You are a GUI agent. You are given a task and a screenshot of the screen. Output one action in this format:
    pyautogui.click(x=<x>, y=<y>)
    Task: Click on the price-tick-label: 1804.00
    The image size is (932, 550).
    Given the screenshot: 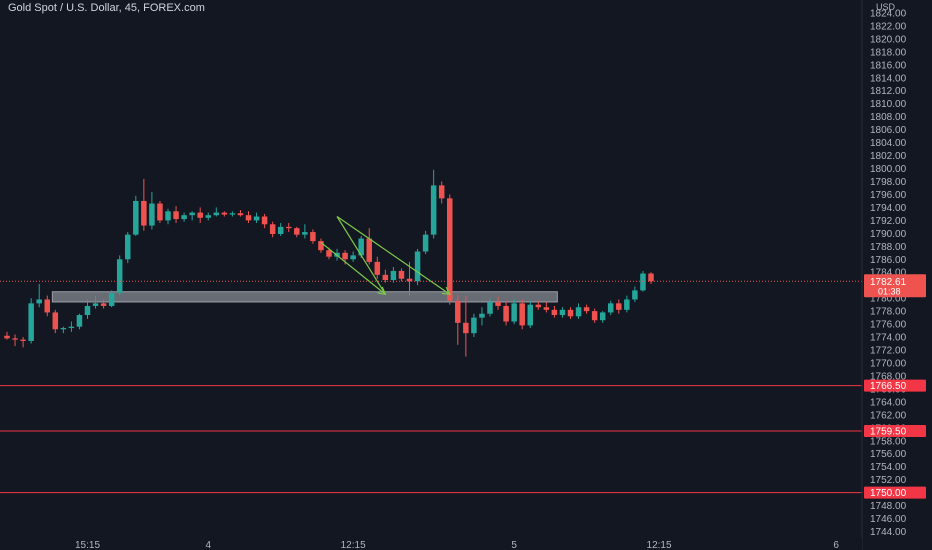 What is the action you would take?
    pyautogui.click(x=888, y=143)
    